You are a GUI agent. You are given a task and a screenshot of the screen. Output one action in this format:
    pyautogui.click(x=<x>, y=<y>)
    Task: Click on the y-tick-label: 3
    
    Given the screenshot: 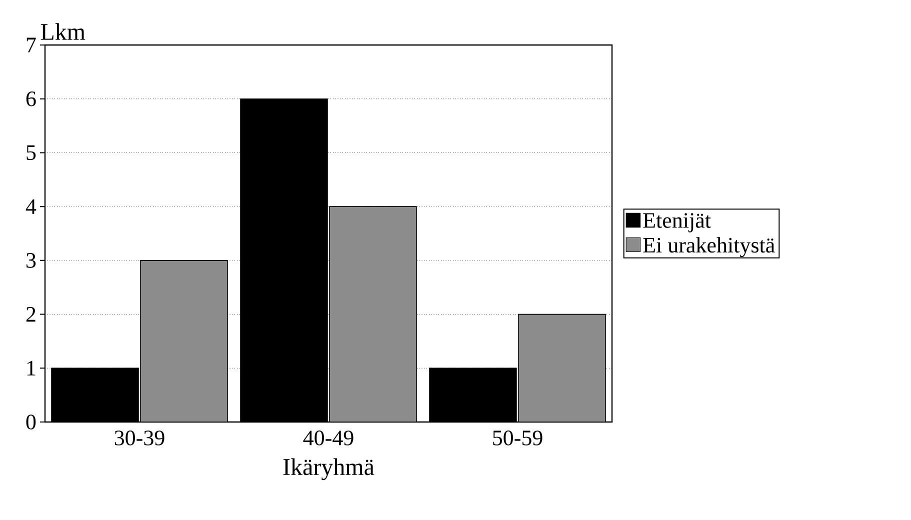 What is the action you would take?
    pyautogui.click(x=31, y=260)
    